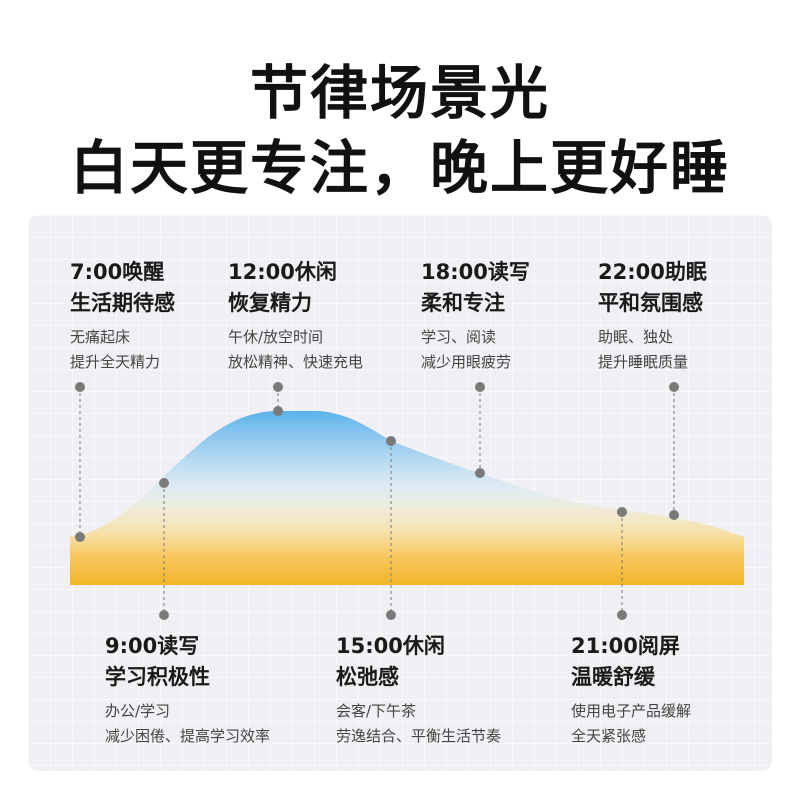  I want to click on mood-heading: 学习积极性, so click(157, 677).